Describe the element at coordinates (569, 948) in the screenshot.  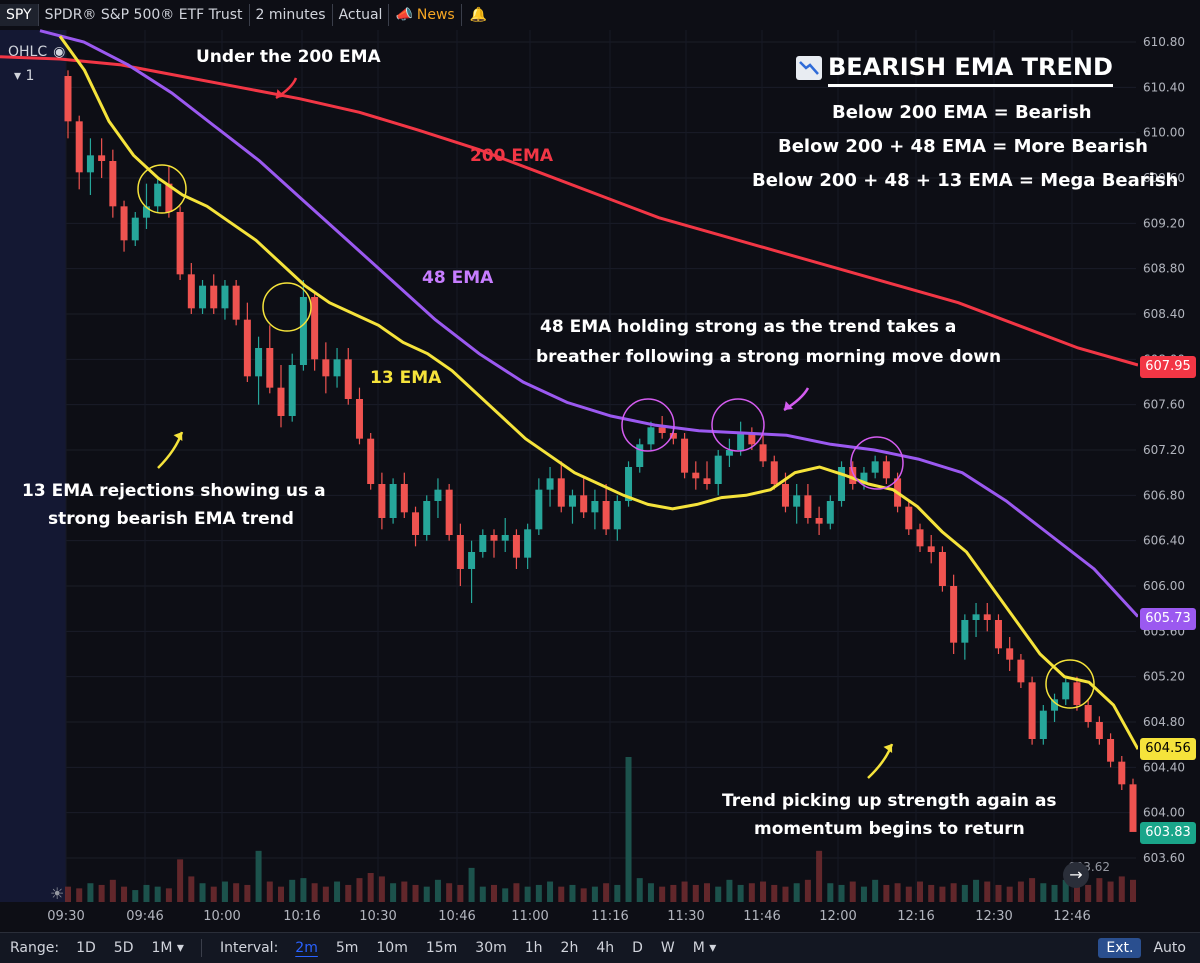
I see `interval-2h: 2h` at that location.